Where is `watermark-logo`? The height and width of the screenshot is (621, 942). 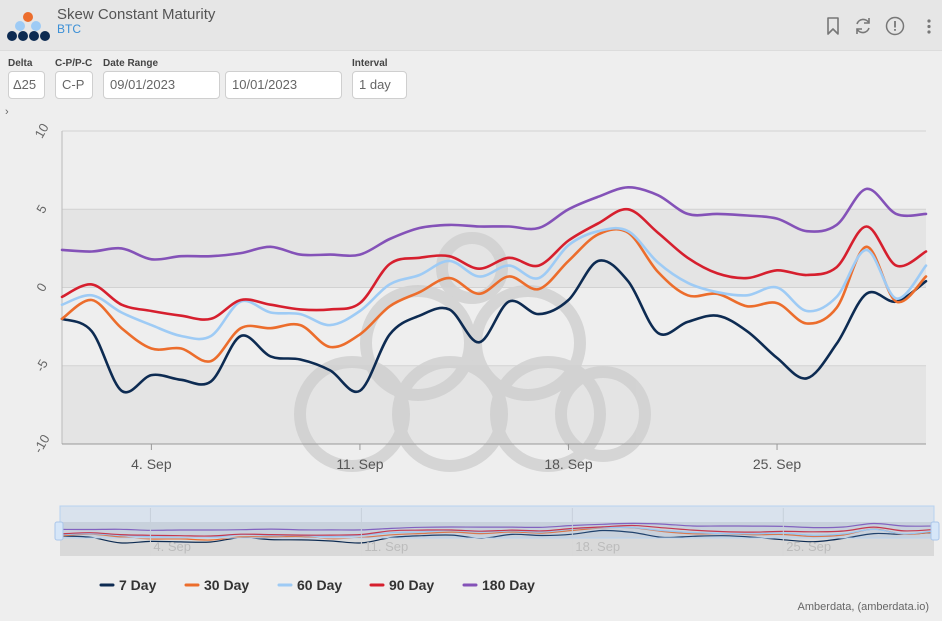 watermark-logo is located at coordinates (472, 352).